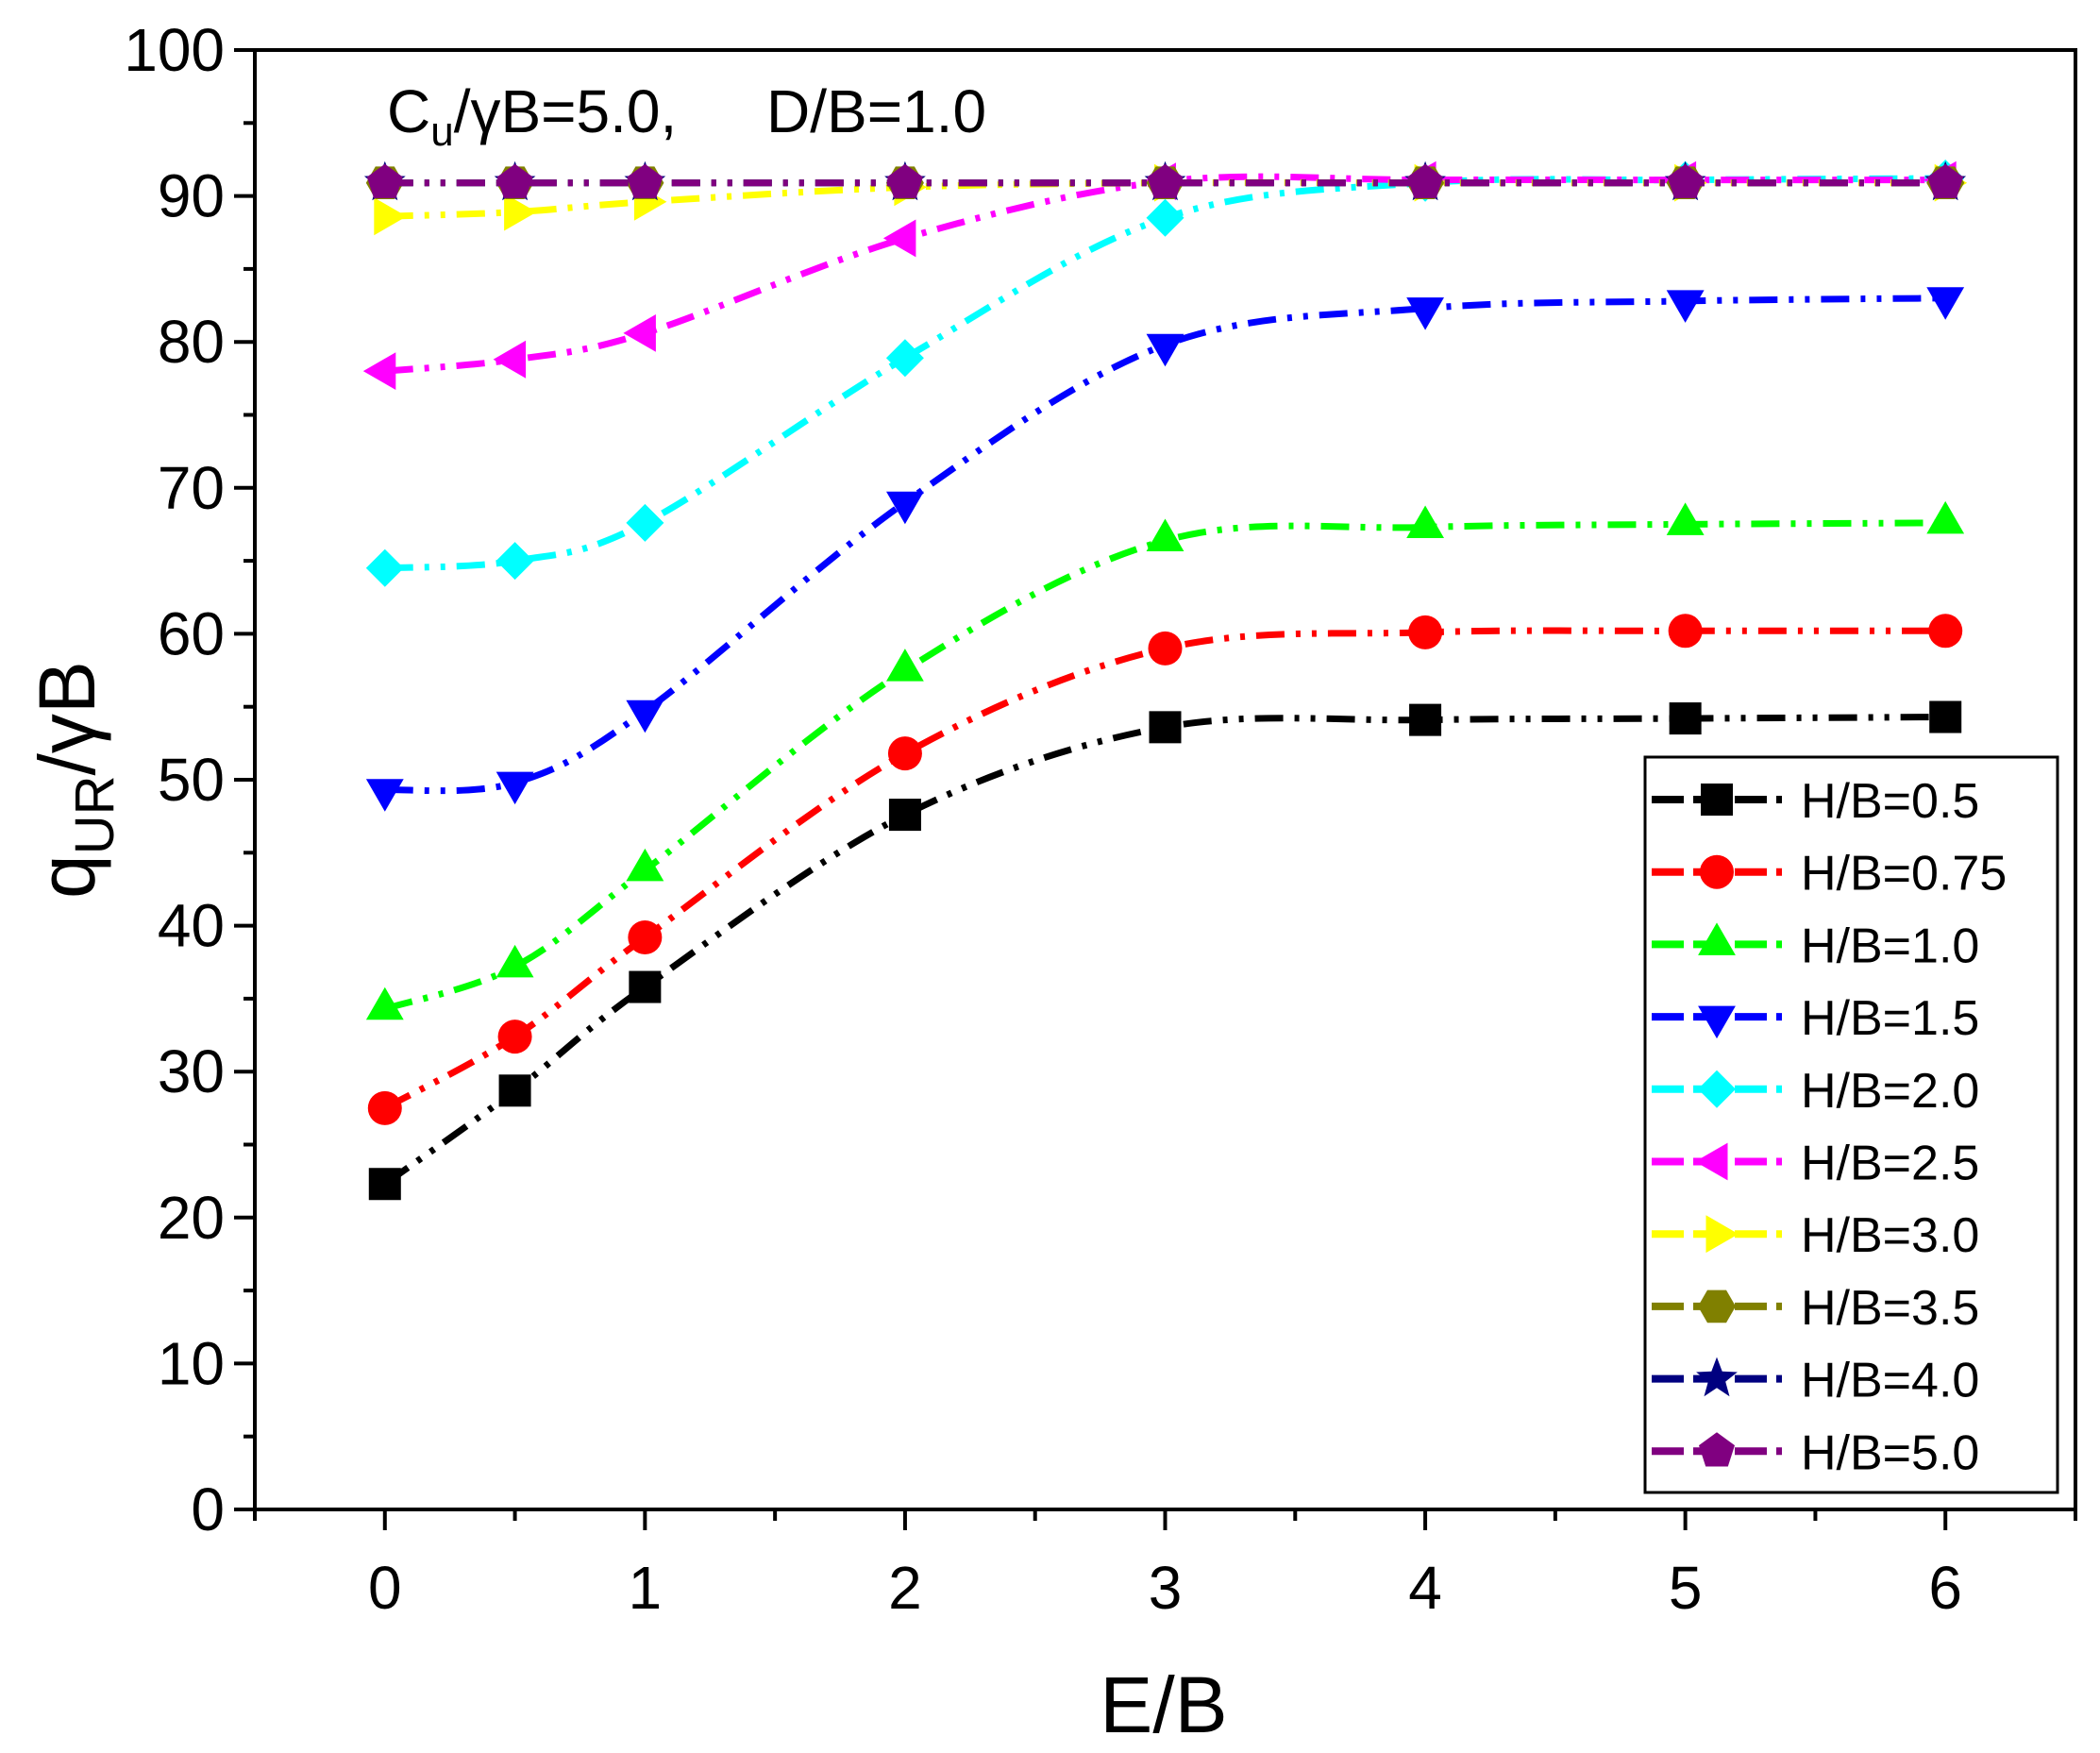 This screenshot has width=2100, height=1753. I want to click on legend-item: H/B=2.5, so click(1815, 1164).